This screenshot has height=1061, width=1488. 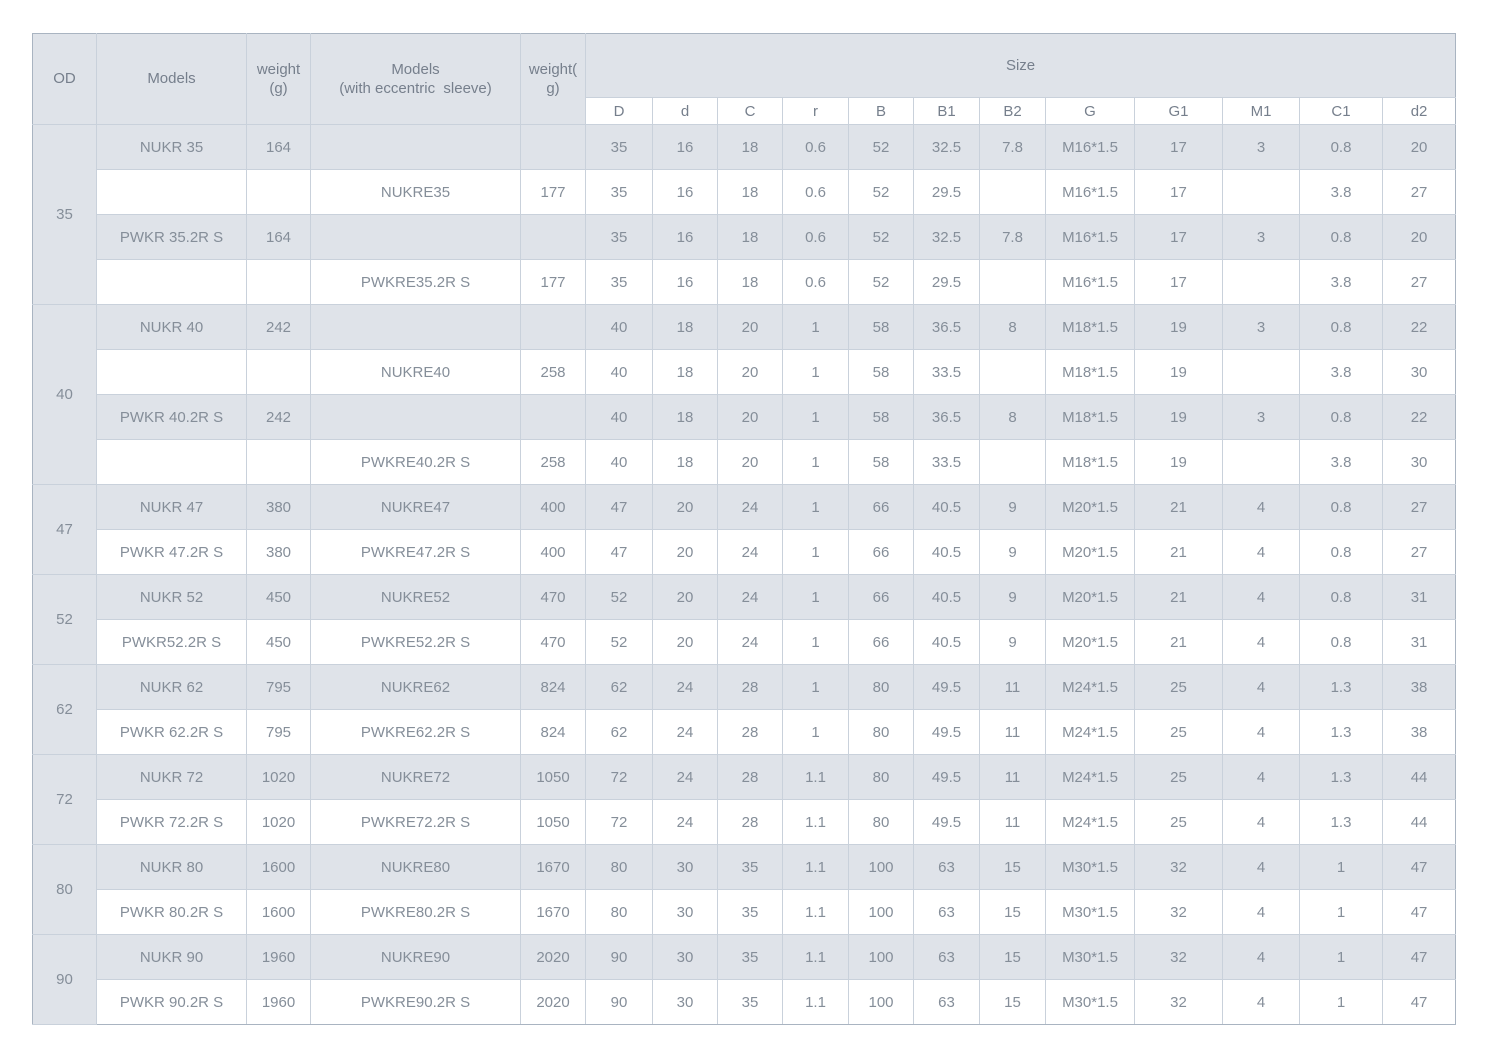 I want to click on model-eccentric-cell: PWKRE80.2R S, so click(x=415, y=912).